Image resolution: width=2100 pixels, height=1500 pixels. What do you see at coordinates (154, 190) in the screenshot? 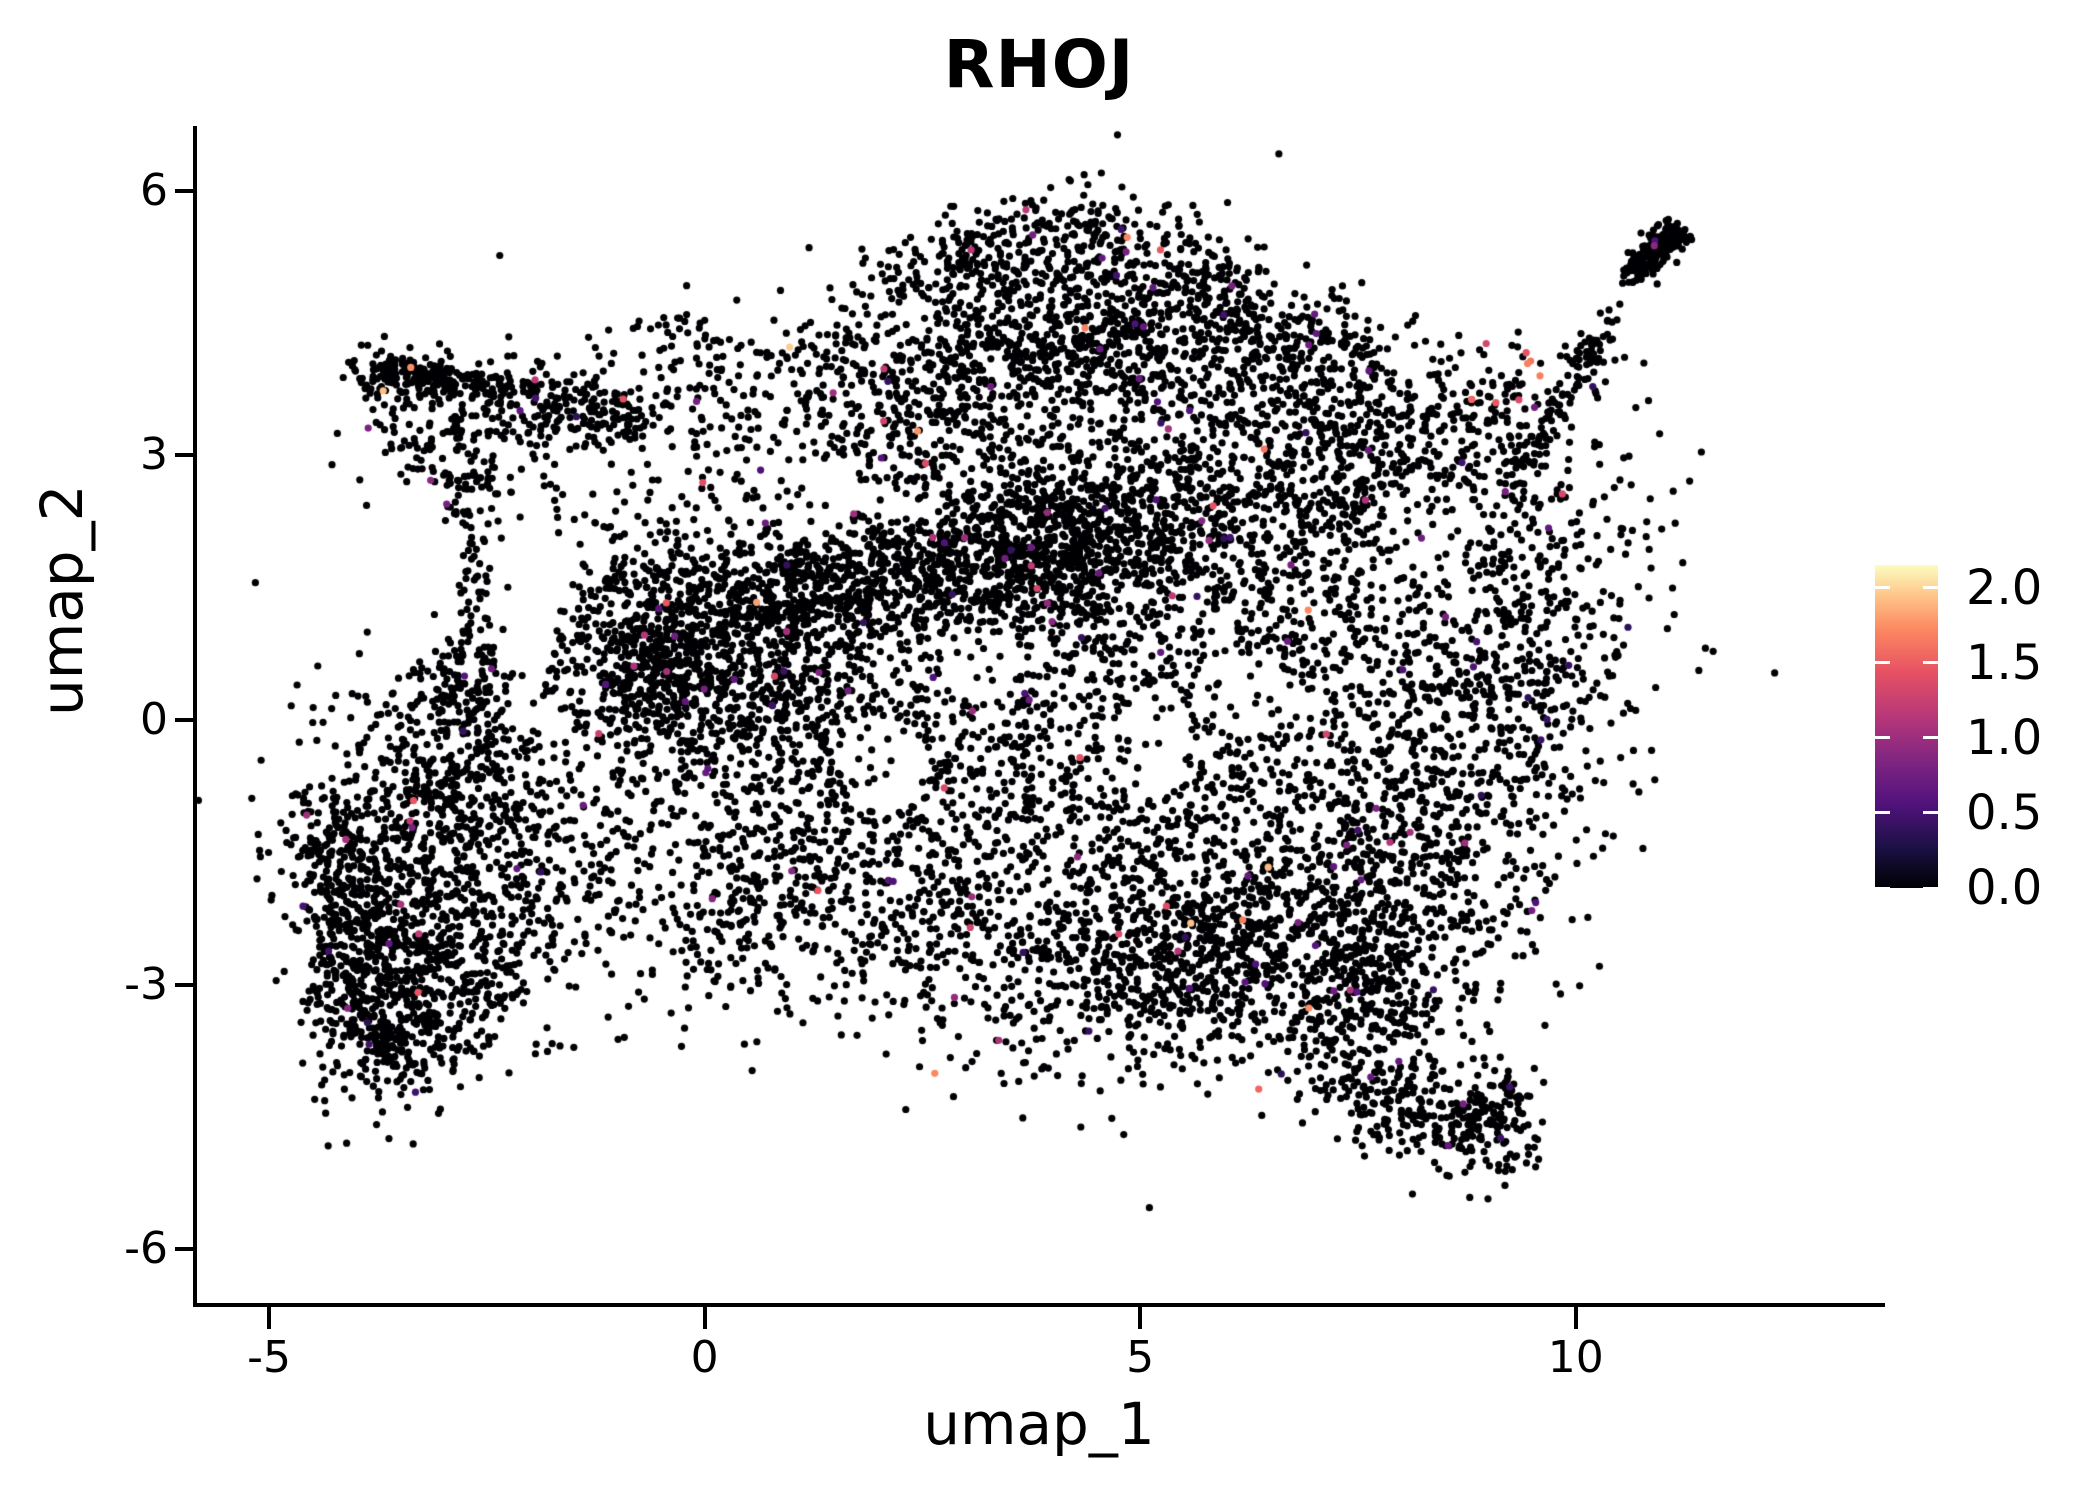
I see `y-tick-label: 6` at bounding box center [154, 190].